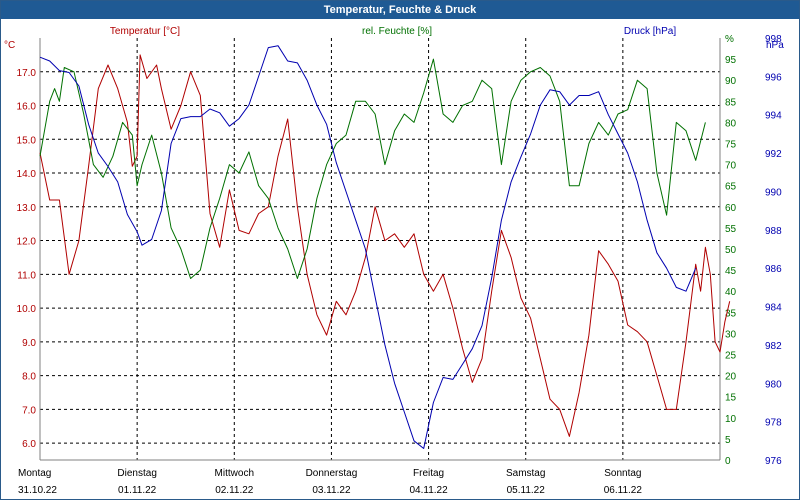  I want to click on chart-title: Temperatur, Feuchte & Druck, so click(400, 10).